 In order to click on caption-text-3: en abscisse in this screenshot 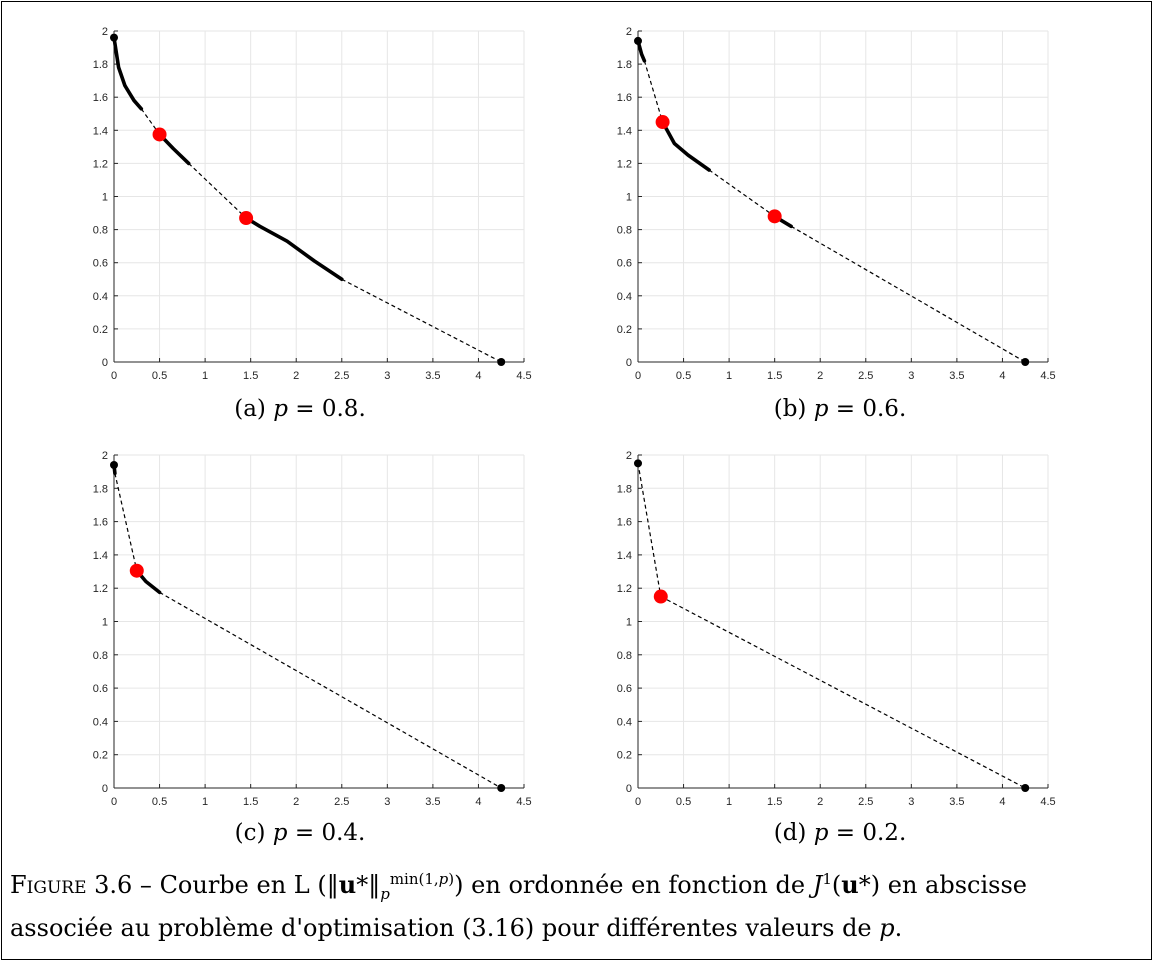, I will do `click(957, 885)`.